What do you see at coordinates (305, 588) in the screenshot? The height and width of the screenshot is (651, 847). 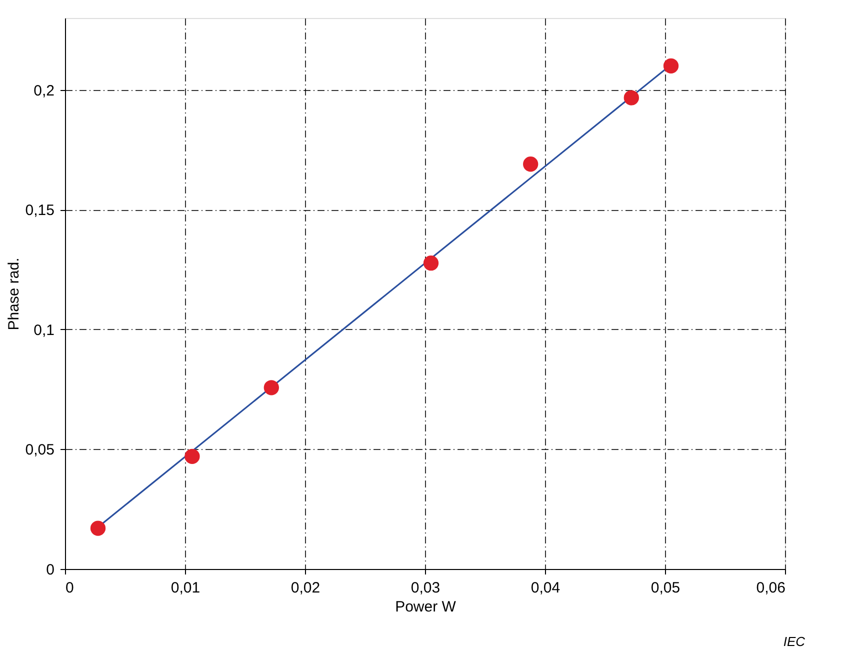 I see `x-tick-label: 0,02` at bounding box center [305, 588].